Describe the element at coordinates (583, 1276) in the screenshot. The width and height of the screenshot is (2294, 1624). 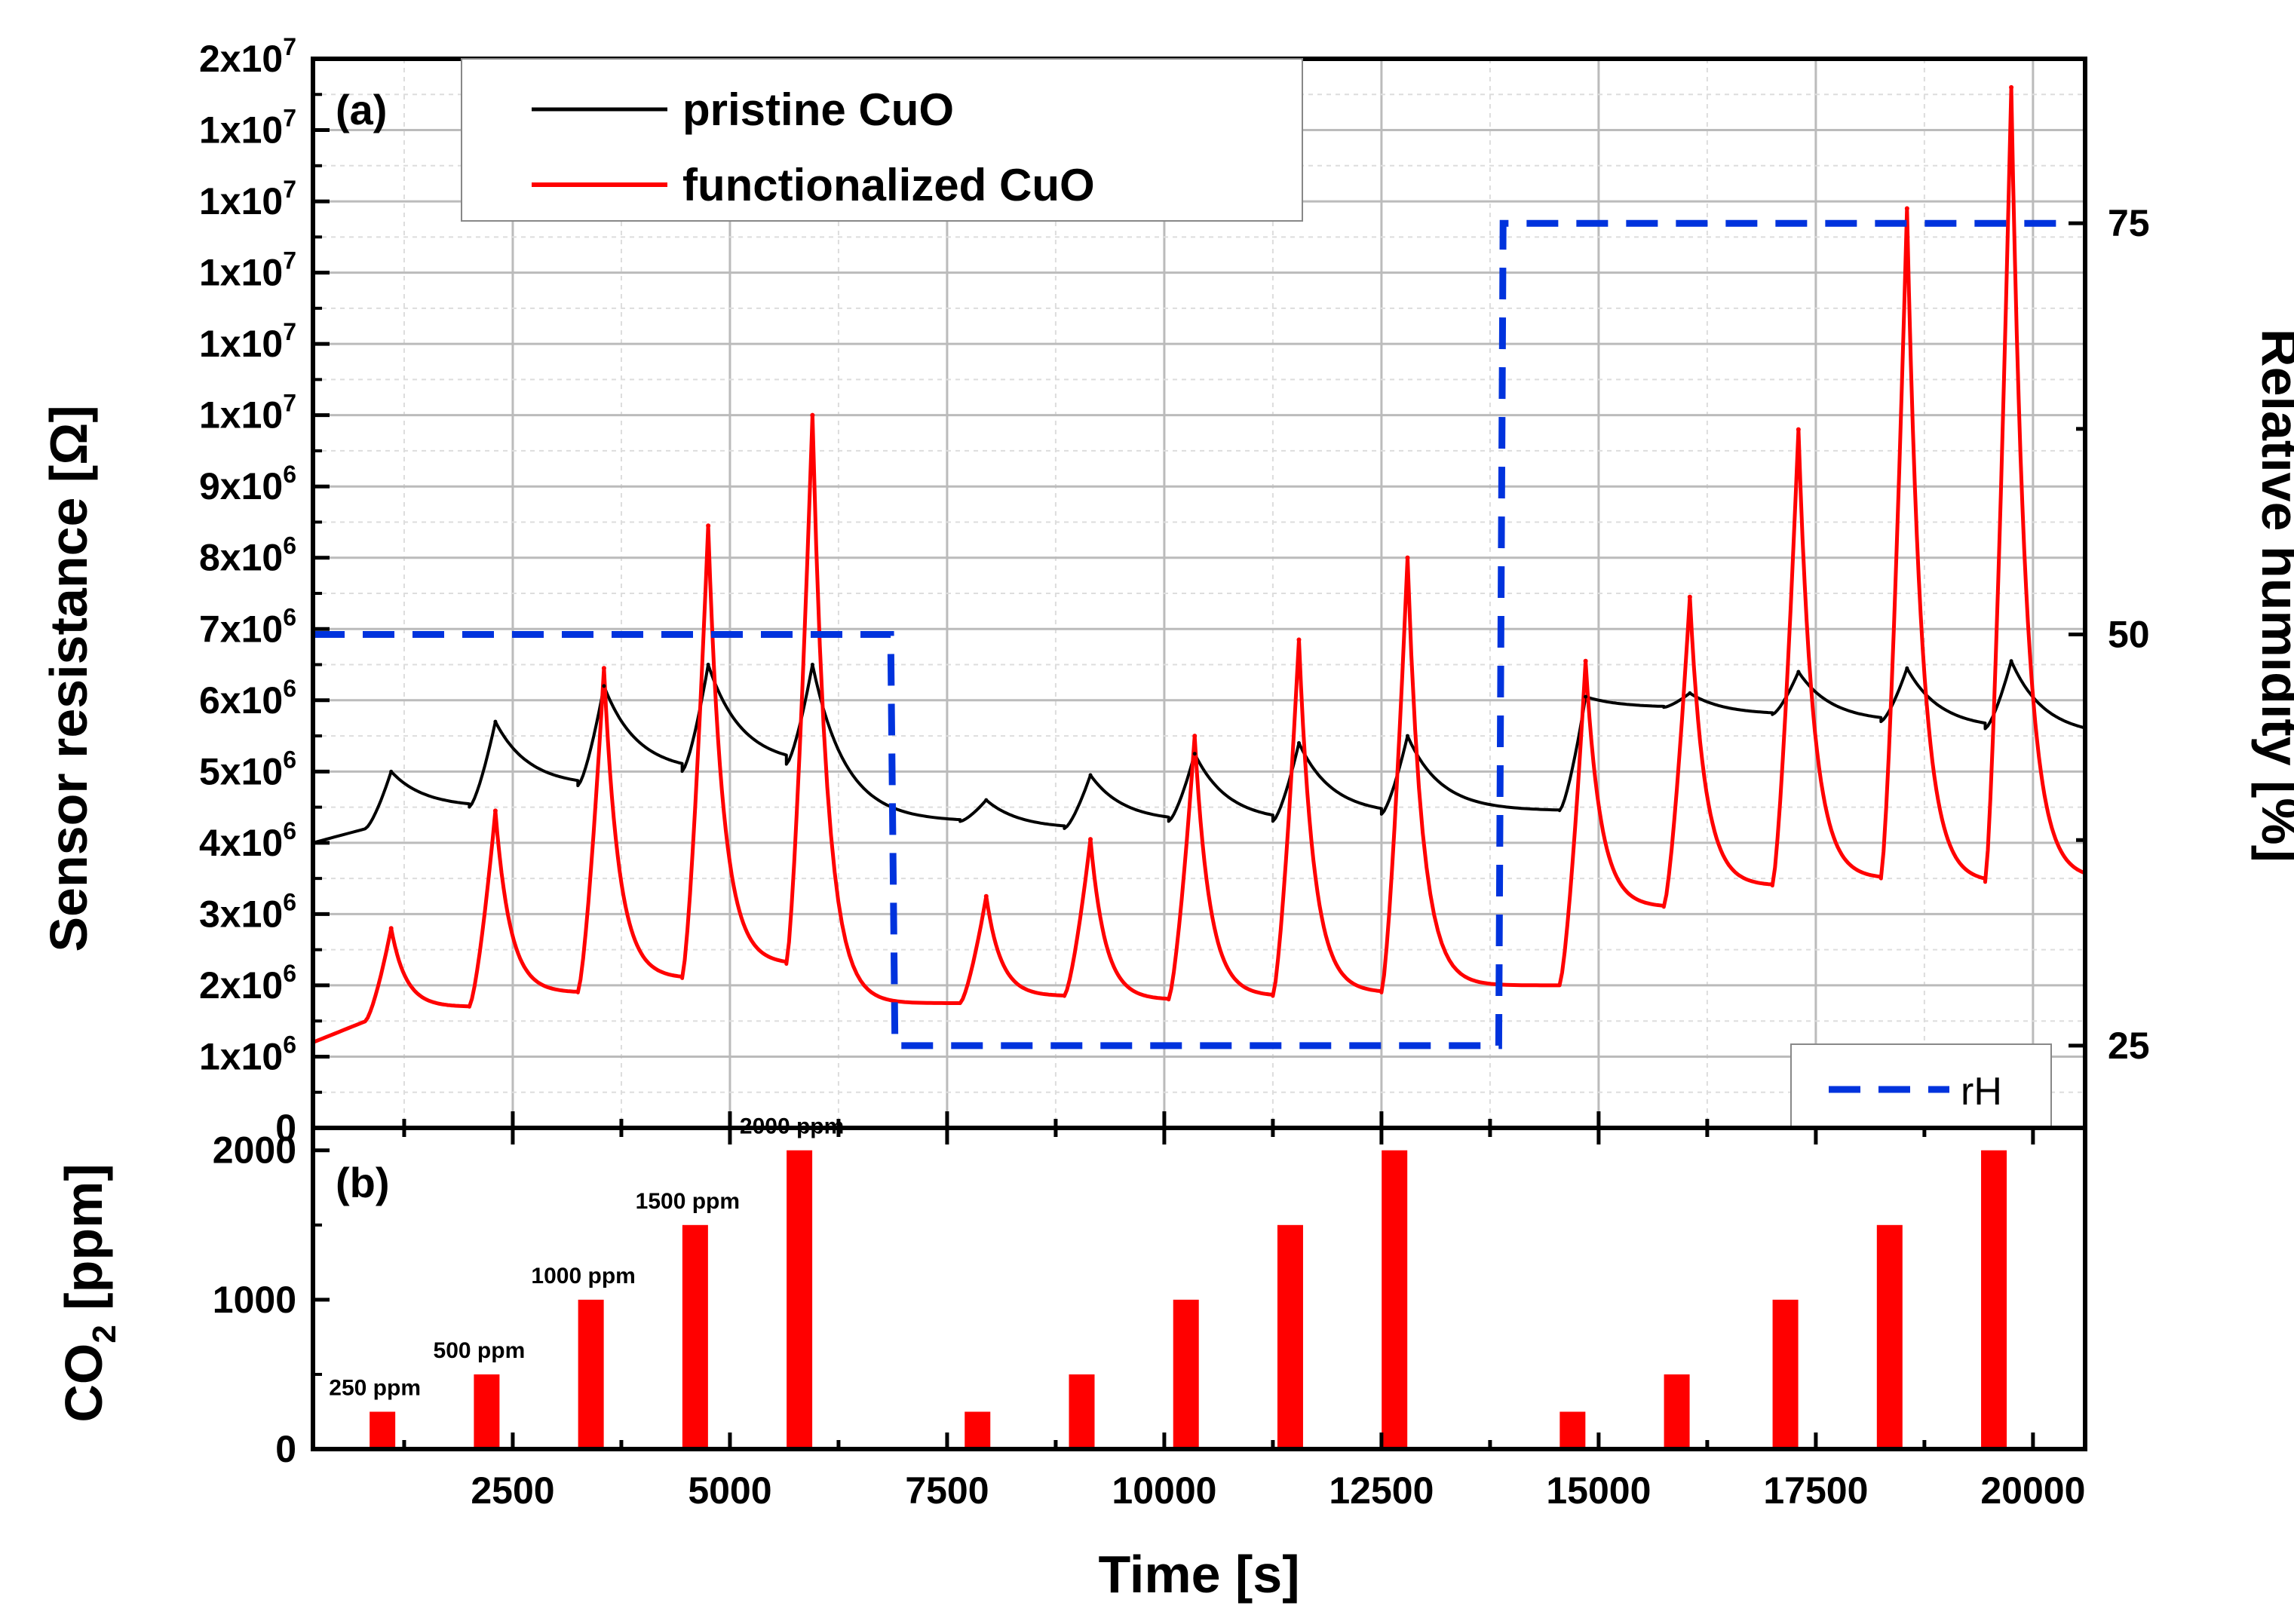
I see `co2-bar-label: 1000 ppm` at that location.